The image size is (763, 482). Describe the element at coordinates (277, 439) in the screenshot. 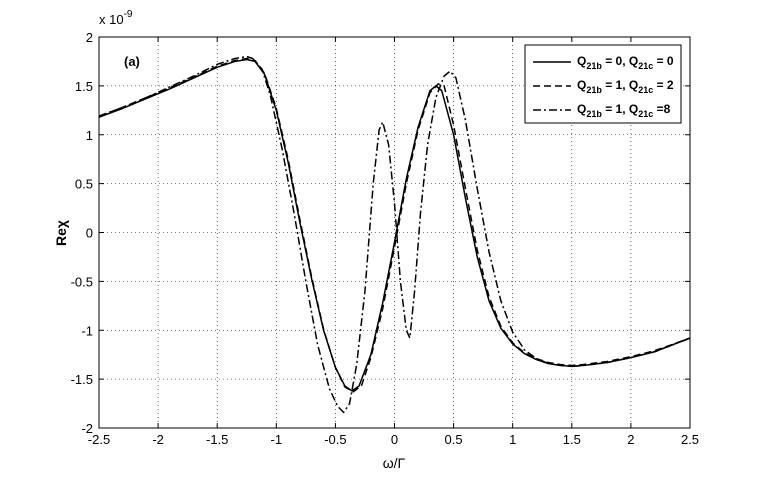

I see `x-tick-label: -1` at that location.